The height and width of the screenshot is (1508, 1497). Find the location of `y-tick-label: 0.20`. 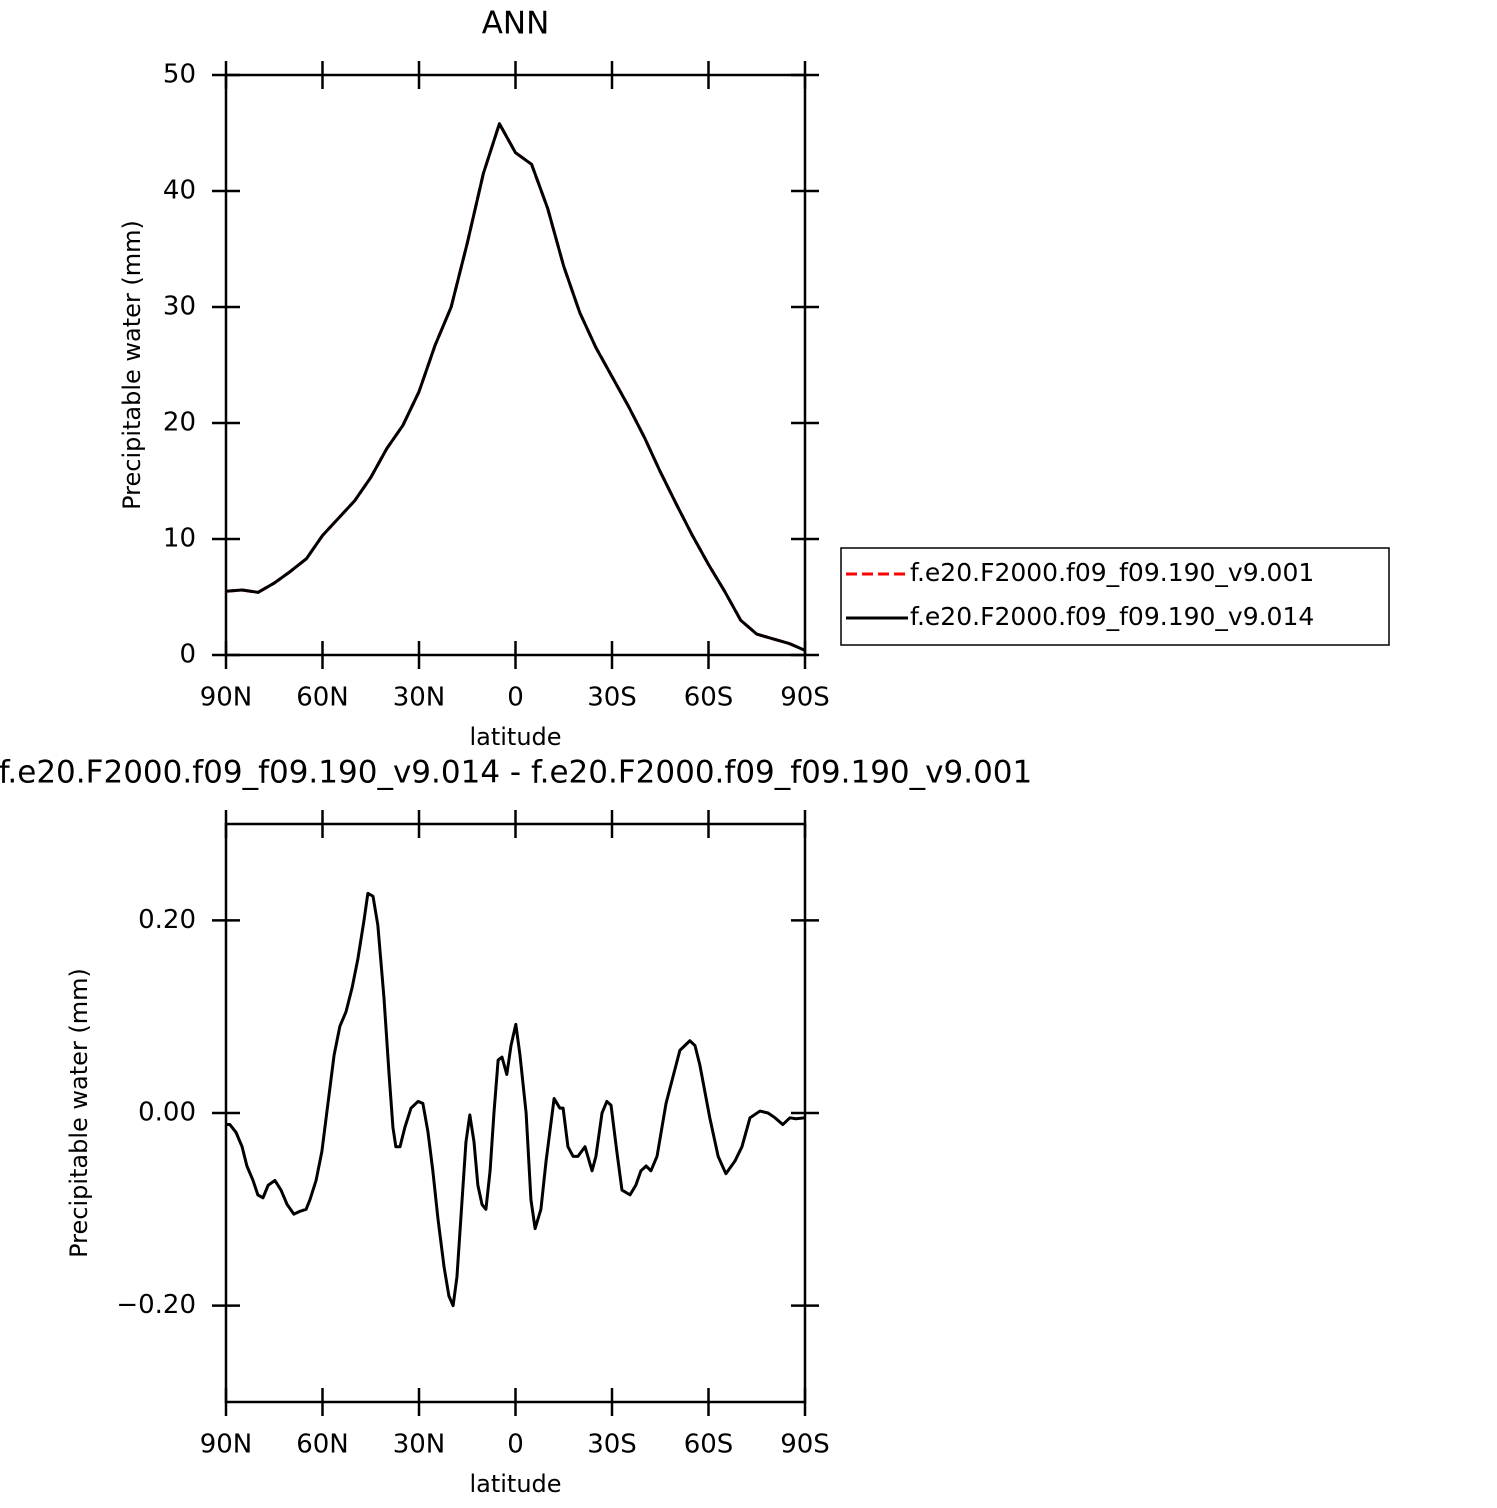

y-tick-label: 0.20 is located at coordinates (167, 920).